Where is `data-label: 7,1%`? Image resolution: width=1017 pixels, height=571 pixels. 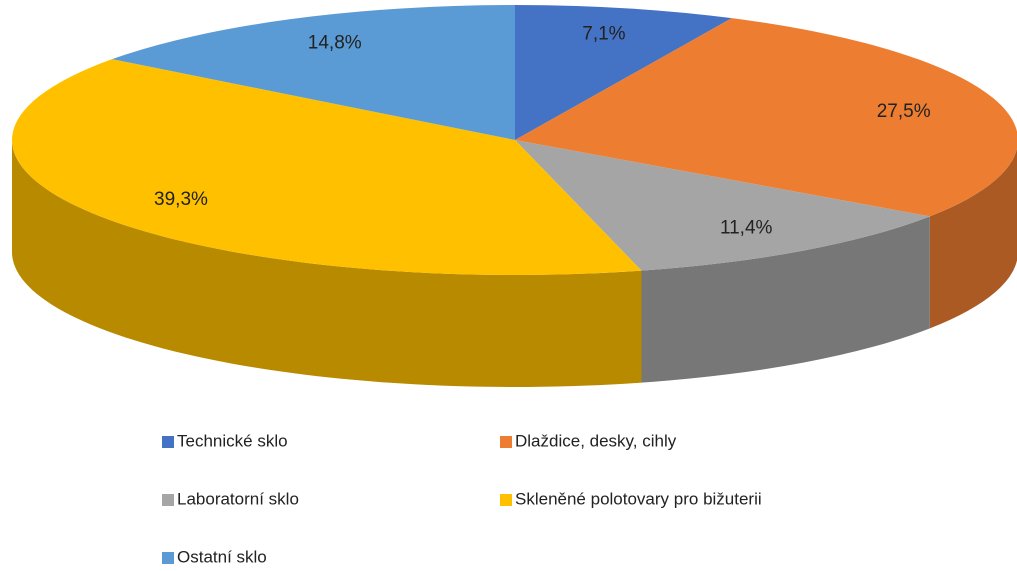 data-label: 7,1% is located at coordinates (603, 34).